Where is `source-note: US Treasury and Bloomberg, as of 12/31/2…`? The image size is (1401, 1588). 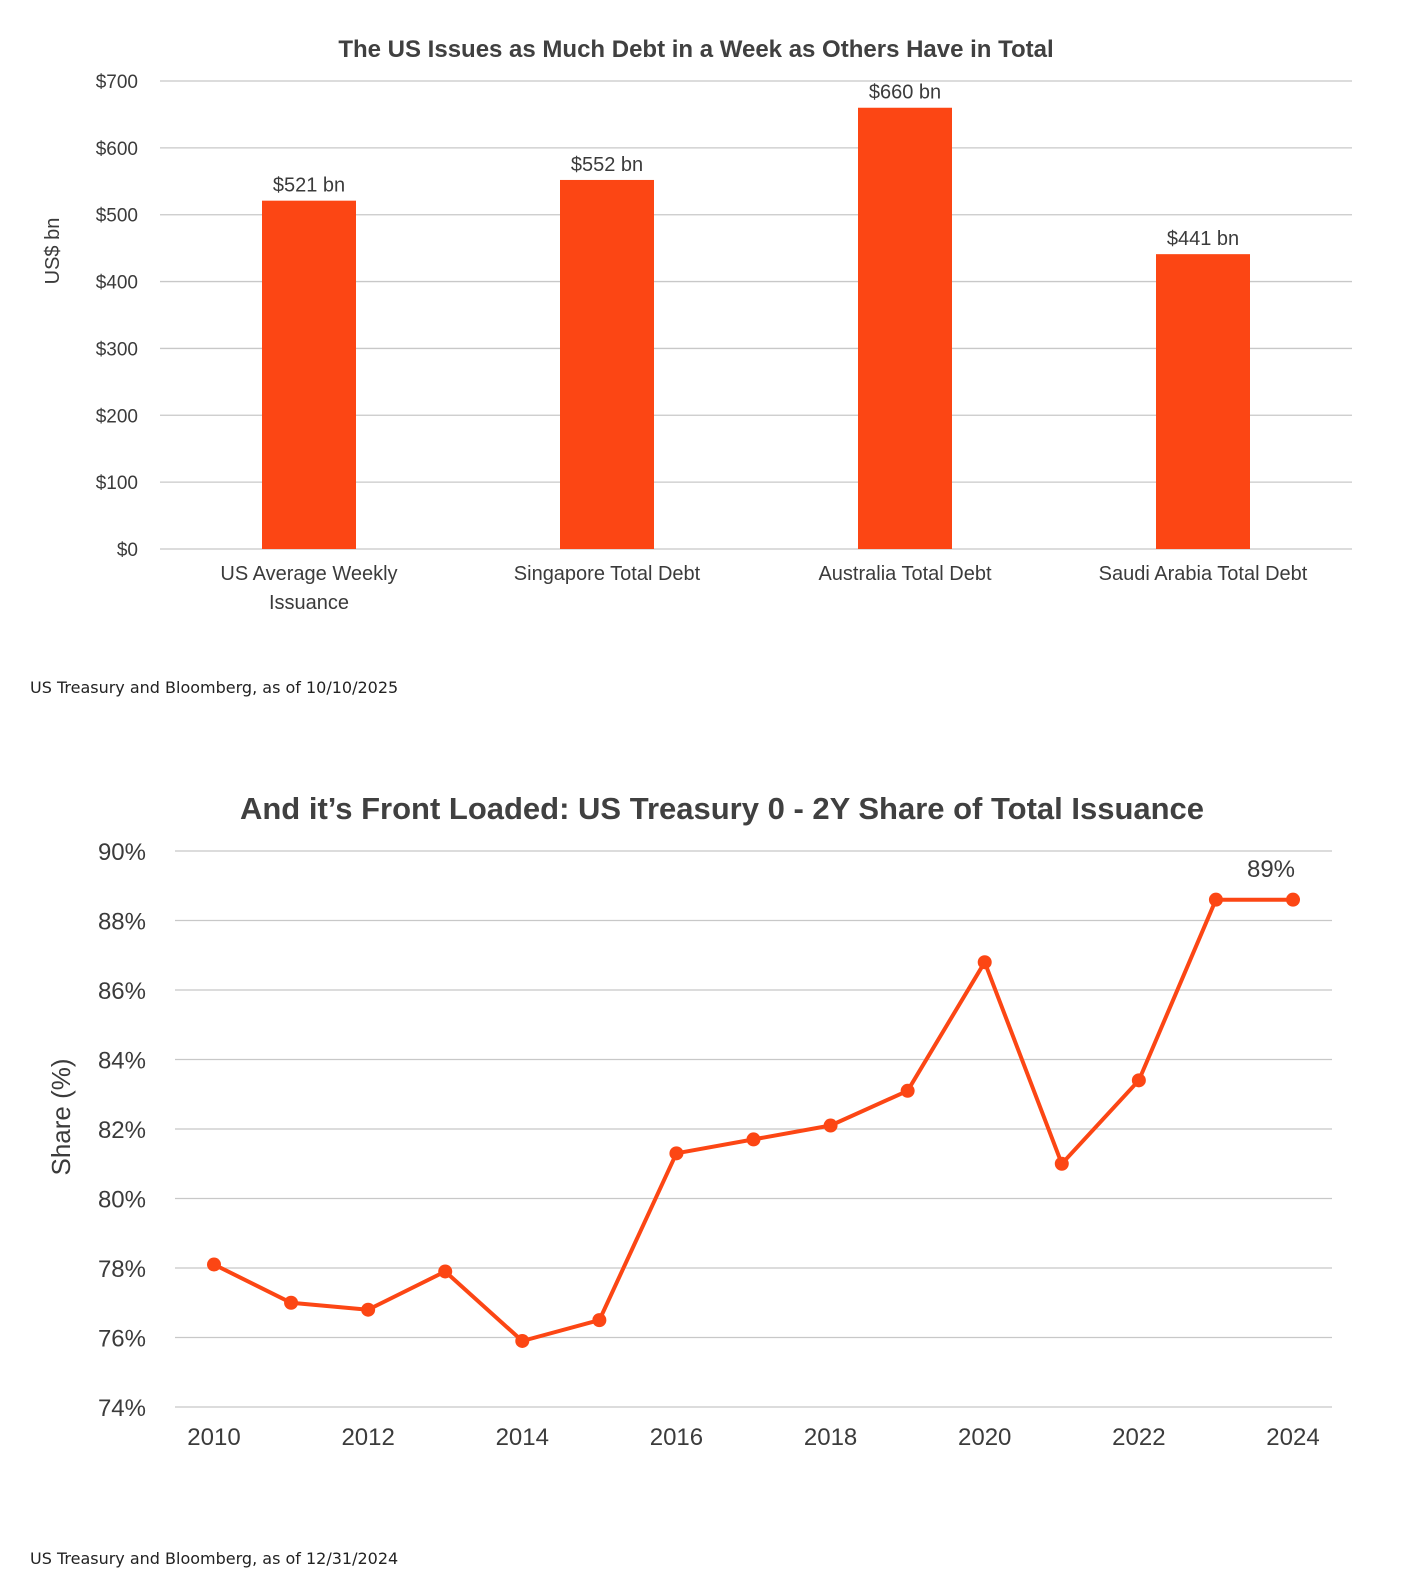
source-note: US Treasury and Bloomberg, as of 12/31/2… is located at coordinates (214, 1558).